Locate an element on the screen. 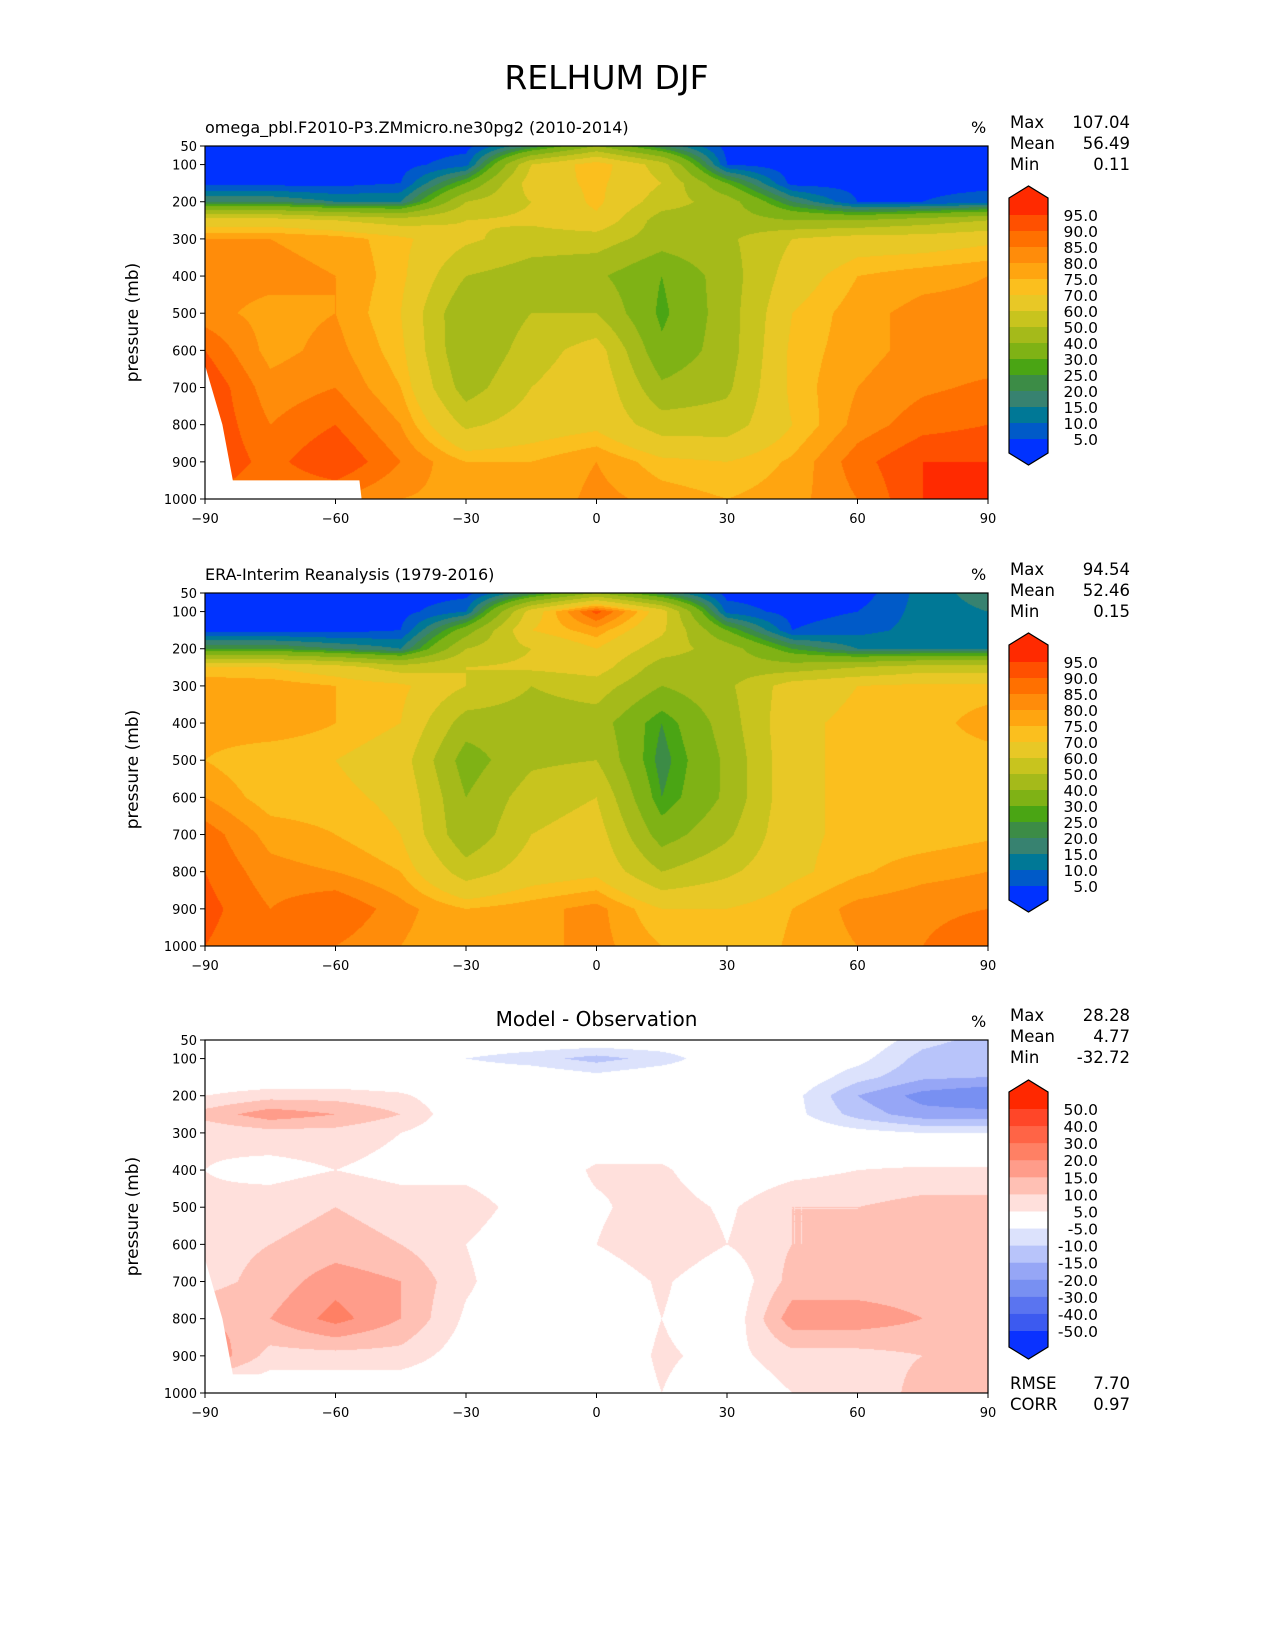  colorbar-tick-label: 25.0 is located at coordinates (1080, 823).